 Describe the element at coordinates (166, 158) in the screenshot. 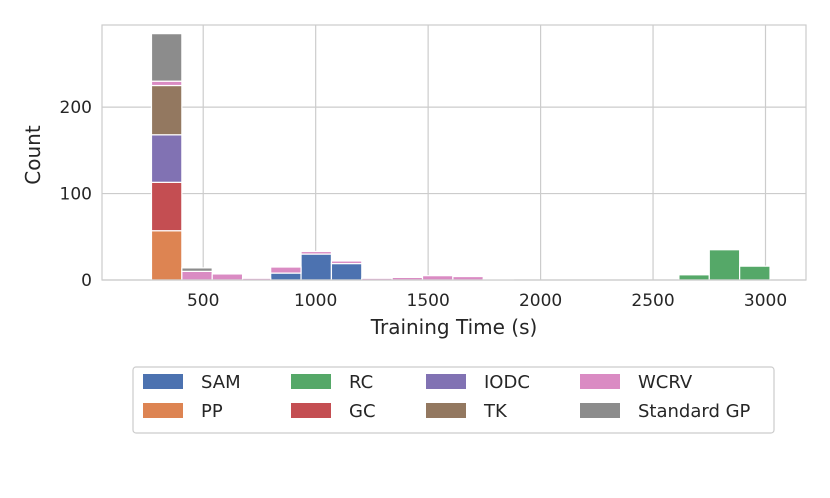

I see `bar-iodc` at that location.